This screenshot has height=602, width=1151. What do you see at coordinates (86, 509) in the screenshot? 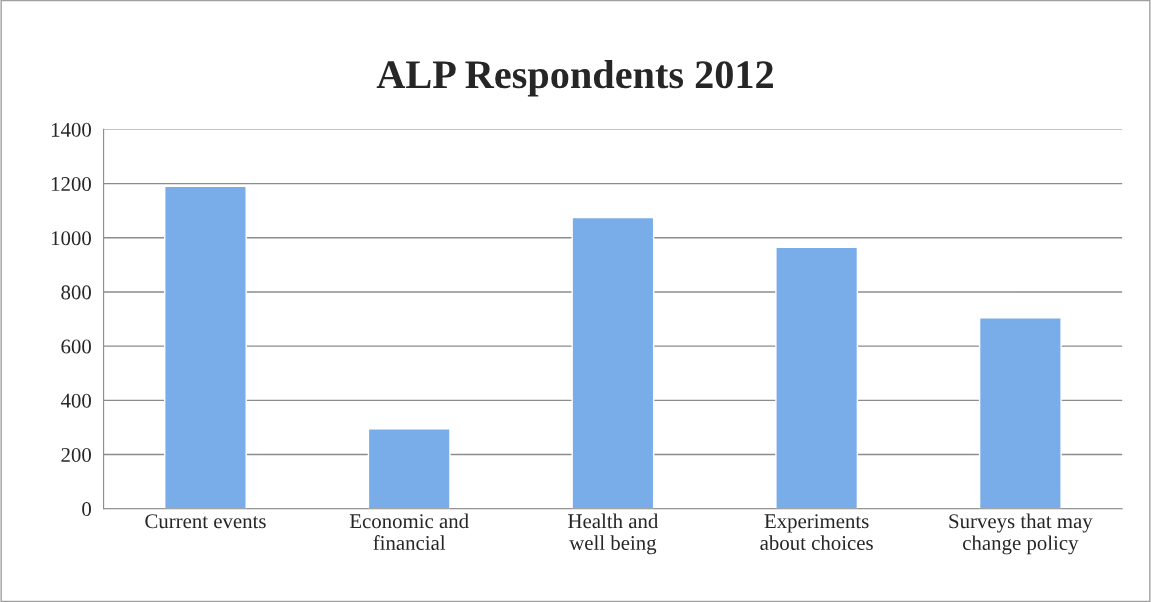
I see `y-tick-label: 0` at bounding box center [86, 509].